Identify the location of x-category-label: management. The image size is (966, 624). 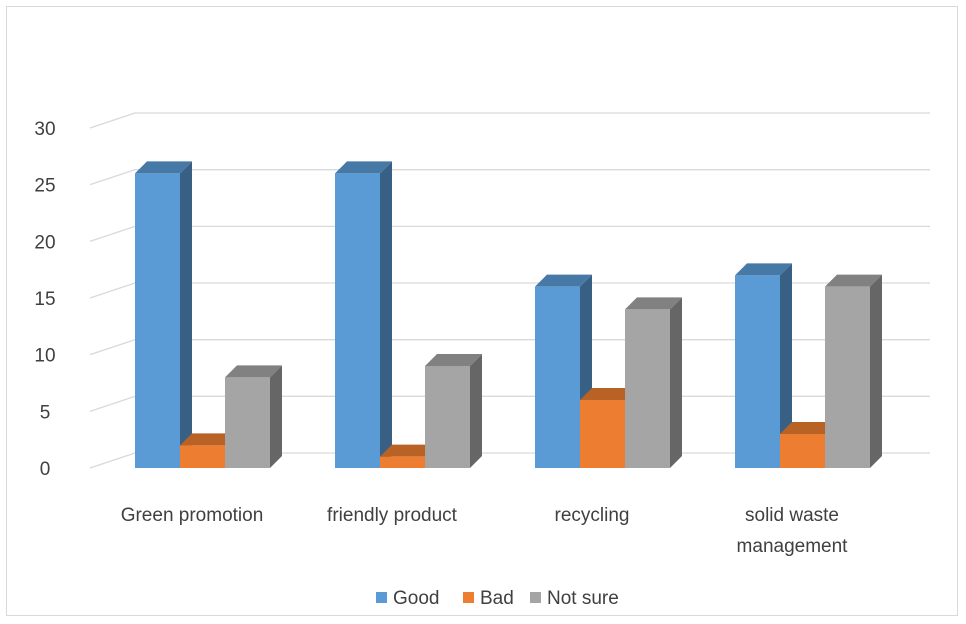
(793, 546).